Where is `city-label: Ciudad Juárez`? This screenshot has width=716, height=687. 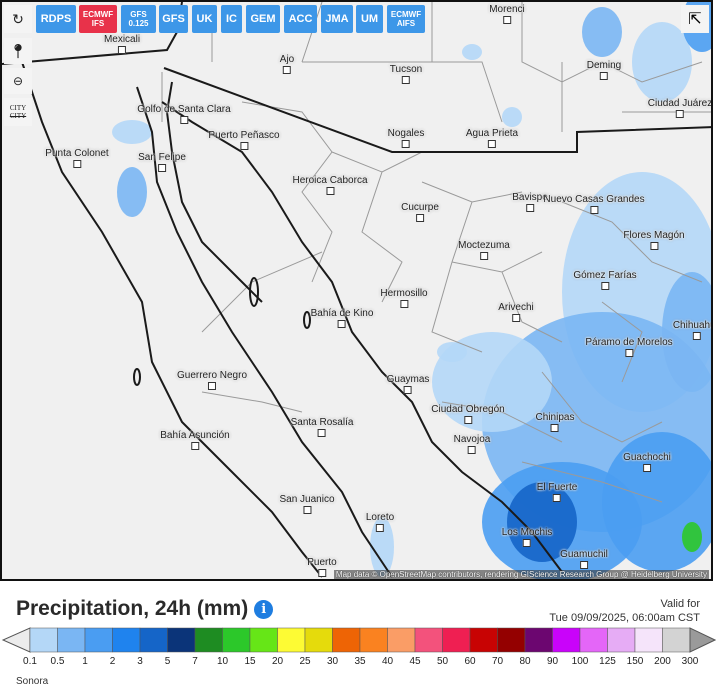
city-label: Ciudad Juárez is located at coordinates (679, 108).